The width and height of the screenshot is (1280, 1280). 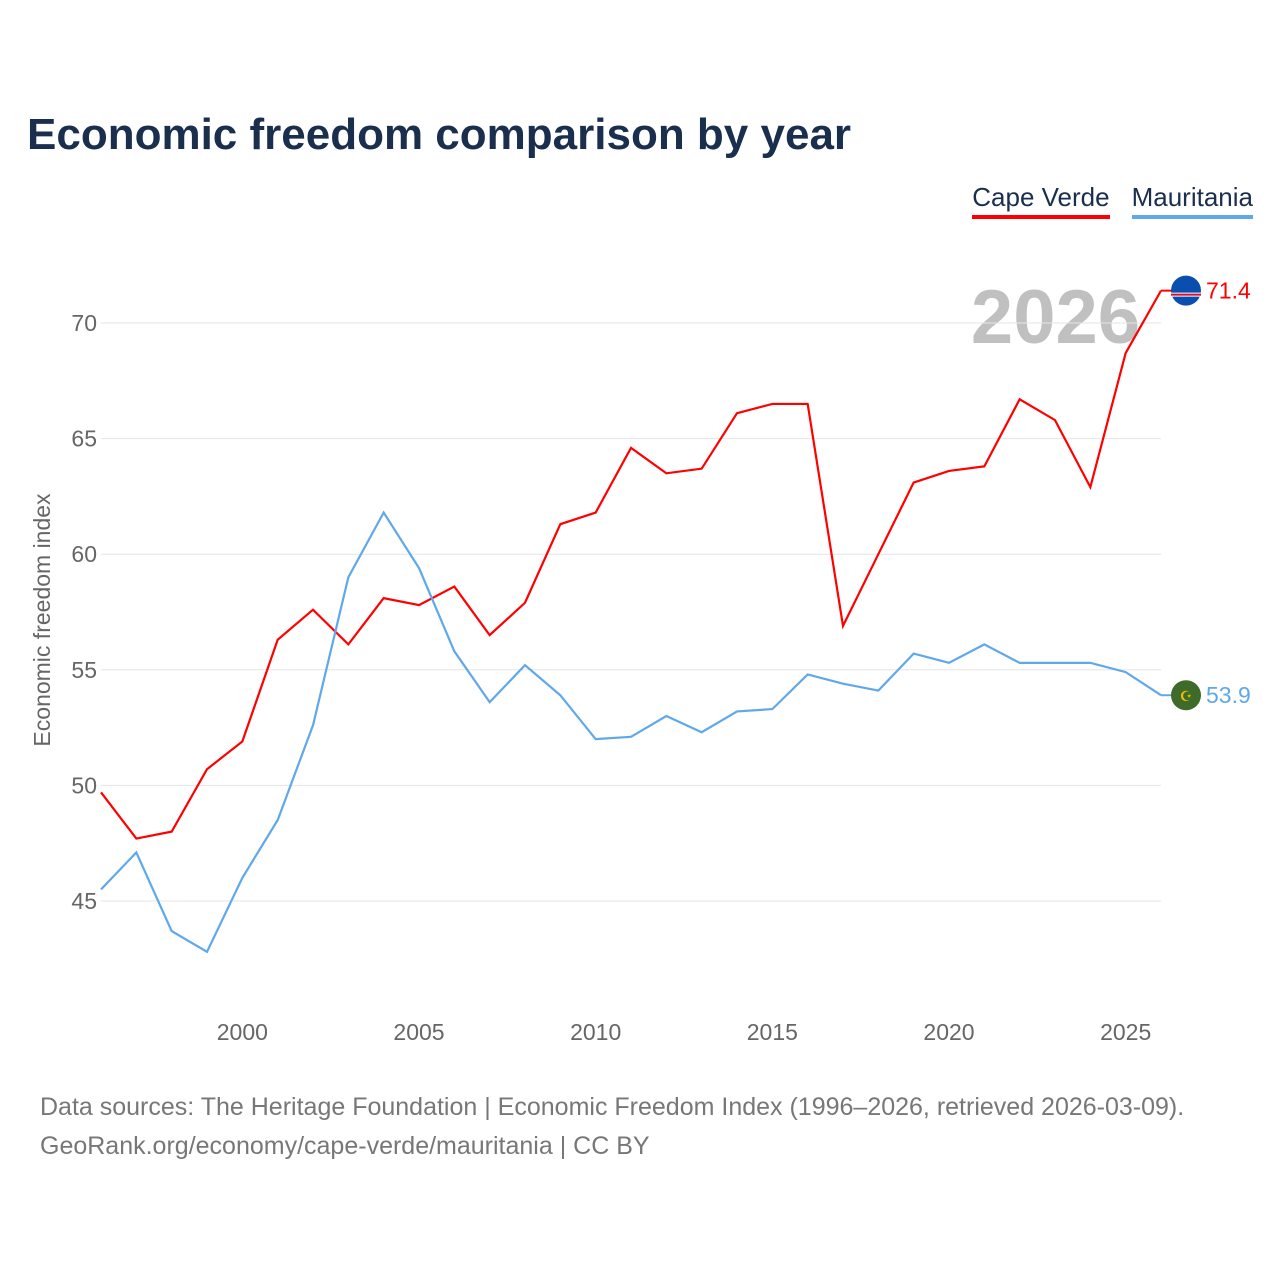 I want to click on x-tick-label: 2010, so click(x=595, y=1032).